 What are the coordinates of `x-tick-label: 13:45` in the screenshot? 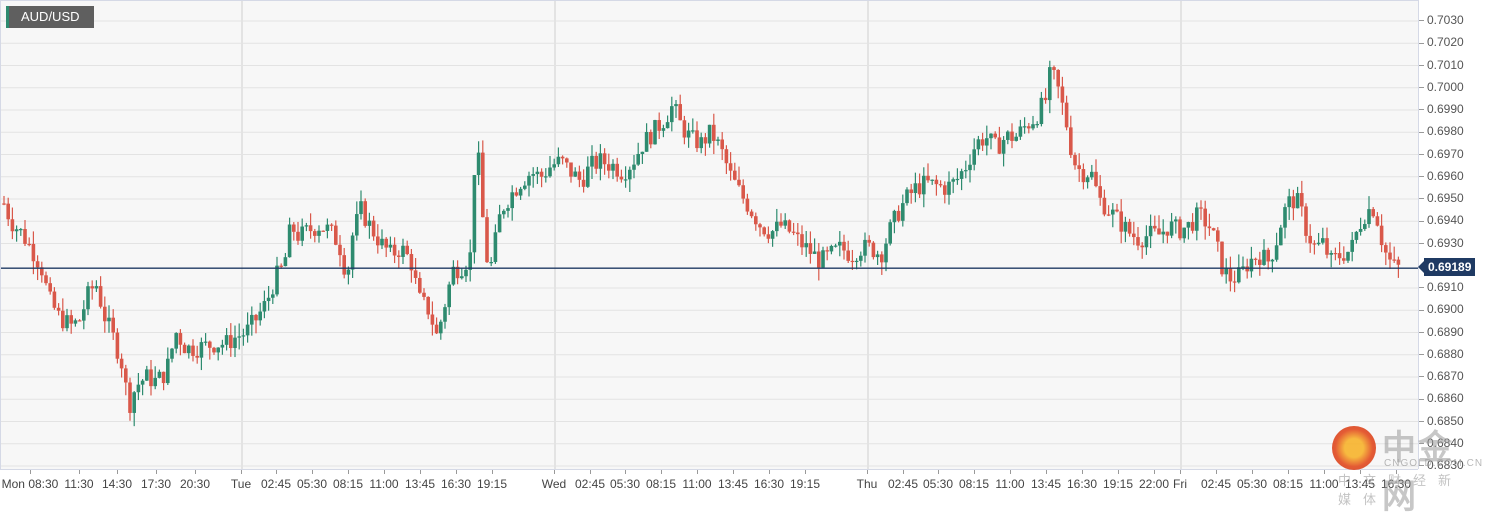 It's located at (420, 484).